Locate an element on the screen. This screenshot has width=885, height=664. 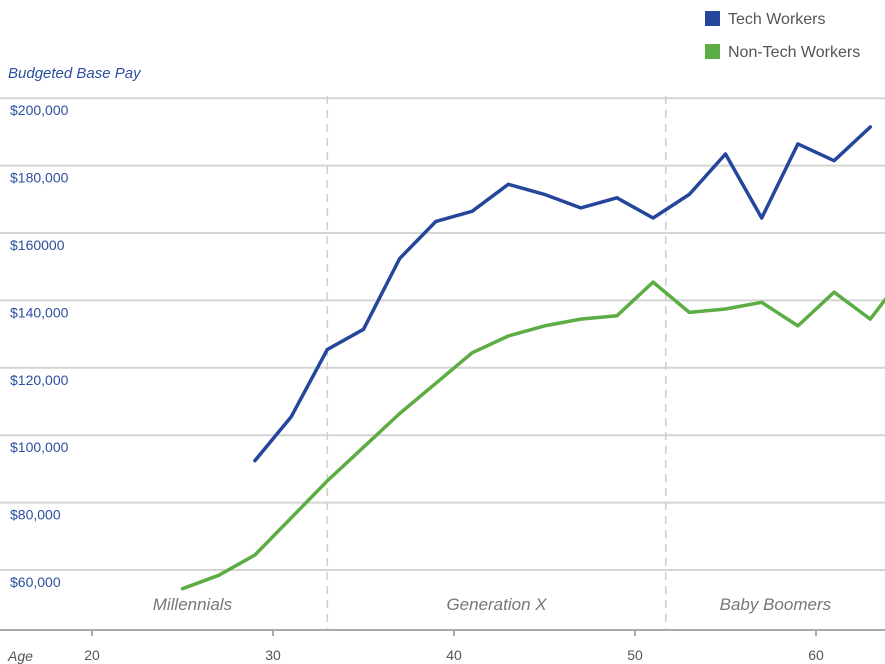
y-tick-label: $140,000 is located at coordinates (39, 312).